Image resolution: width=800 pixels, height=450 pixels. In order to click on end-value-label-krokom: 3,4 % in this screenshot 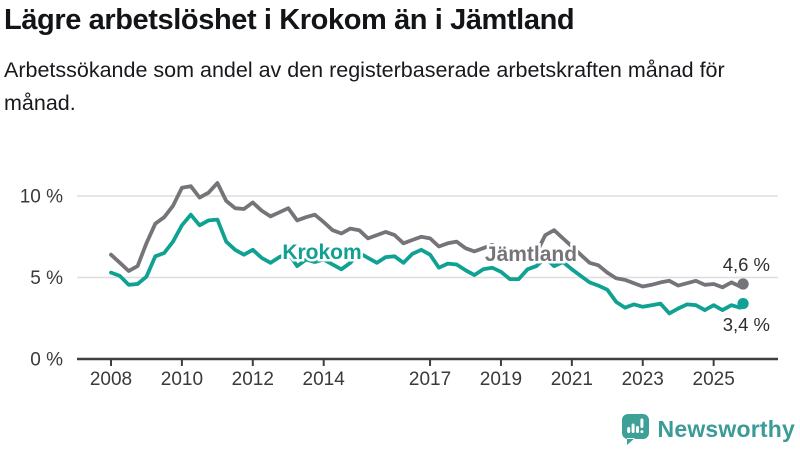, I will do `click(746, 324)`.